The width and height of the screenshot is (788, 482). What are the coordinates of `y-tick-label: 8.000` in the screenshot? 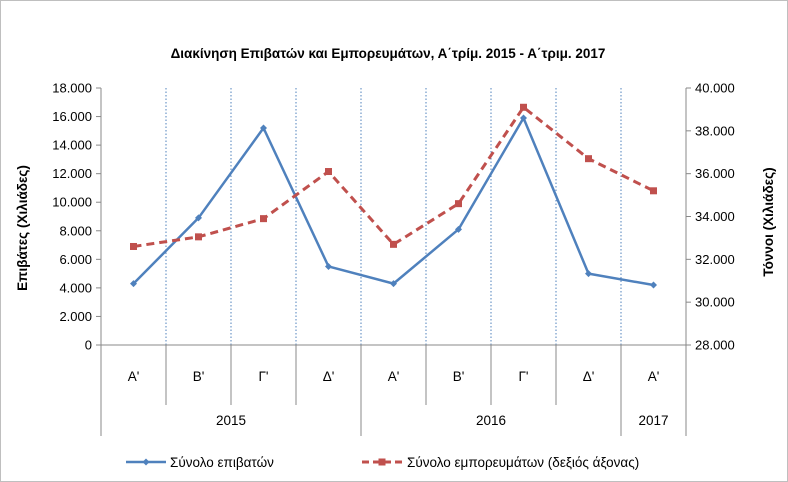 It's located at (75, 230).